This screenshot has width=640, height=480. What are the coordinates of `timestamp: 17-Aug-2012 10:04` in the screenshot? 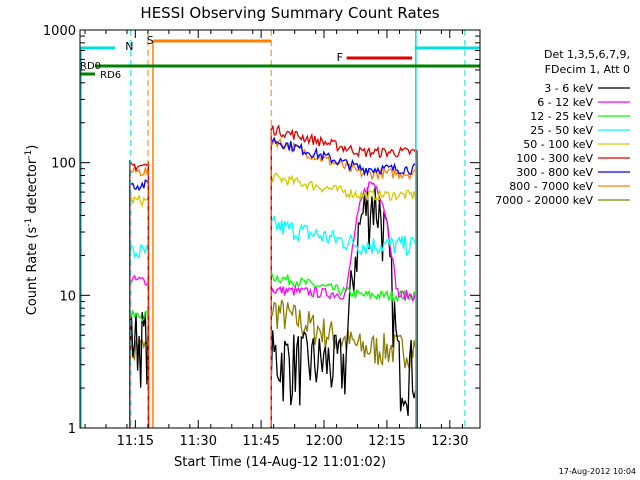 It's located at (597, 471).